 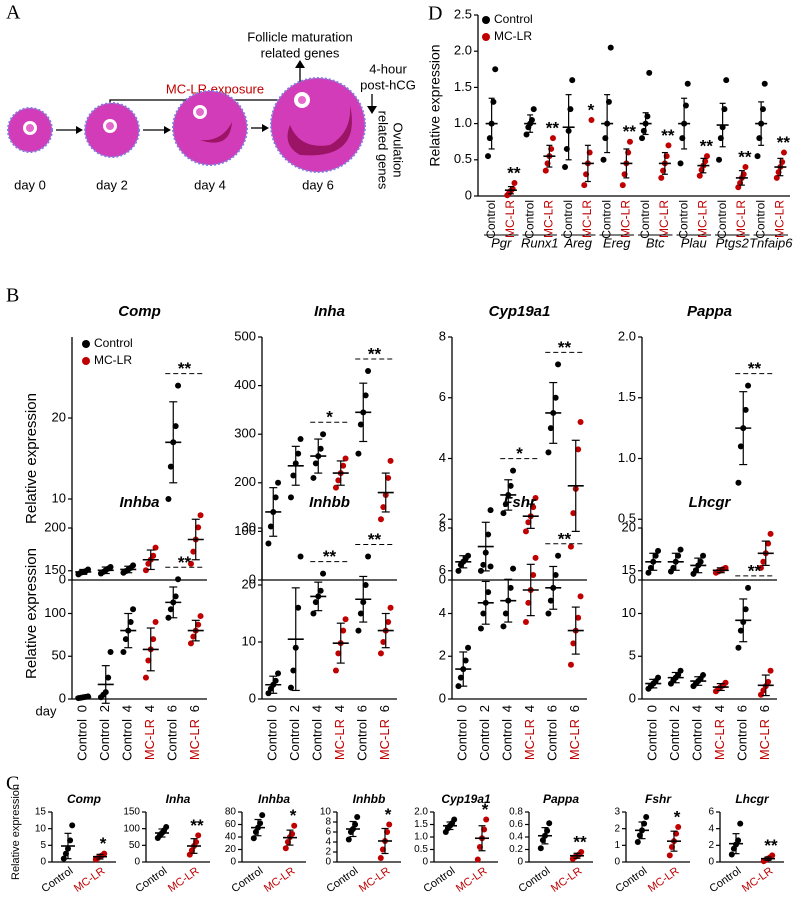 I want to click on legend-marker, so click(x=486, y=20).